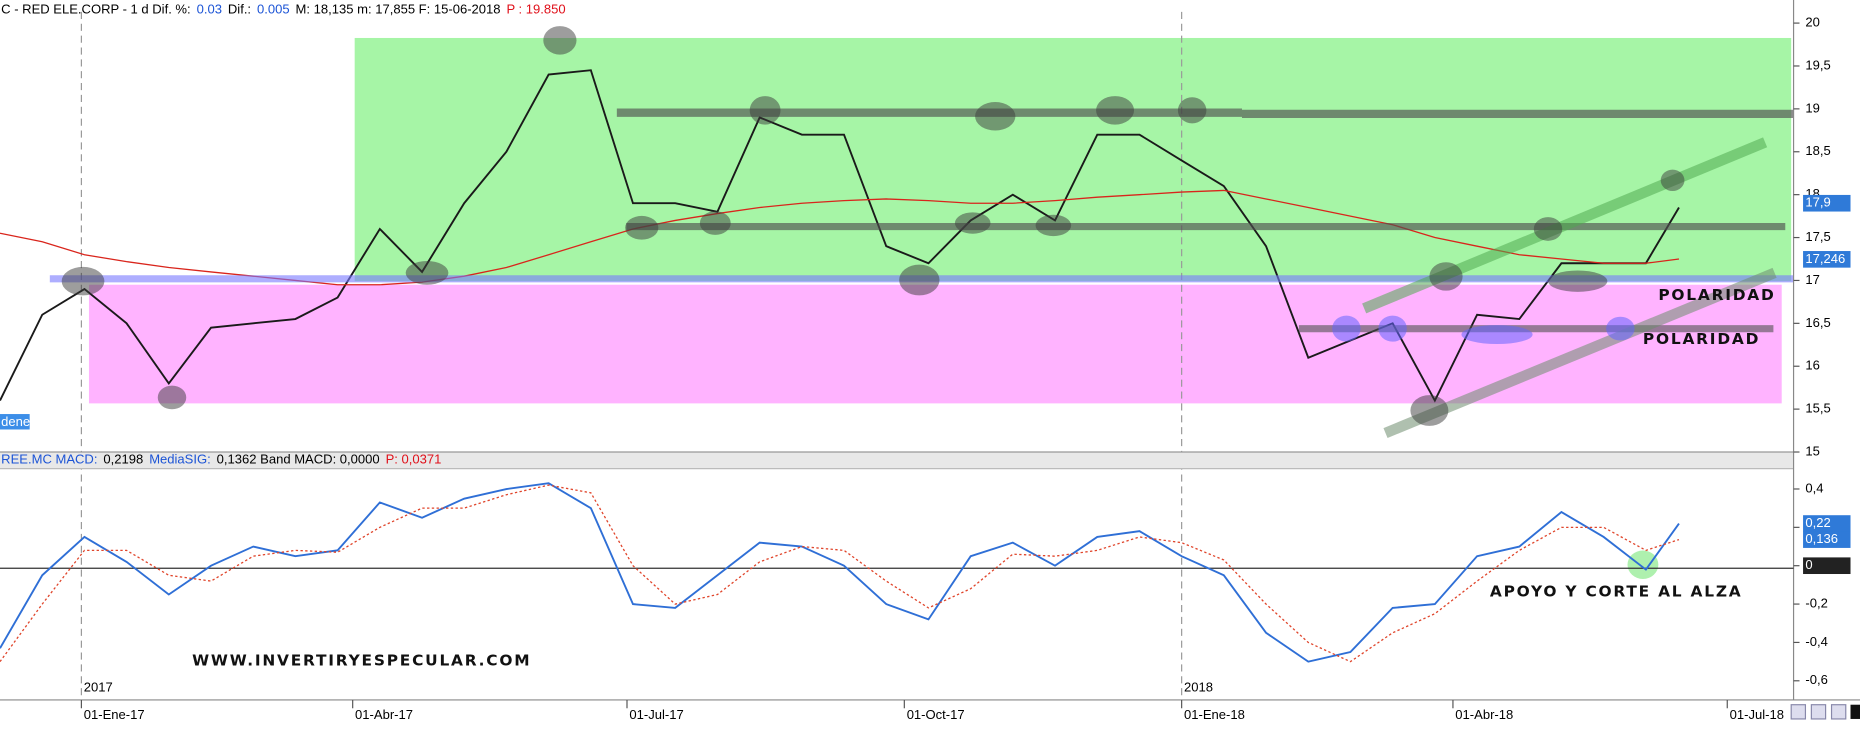 Image resolution: width=1860 pixels, height=732 pixels. What do you see at coordinates (180, 459) in the screenshot?
I see `header-field: MediaSIG:` at bounding box center [180, 459].